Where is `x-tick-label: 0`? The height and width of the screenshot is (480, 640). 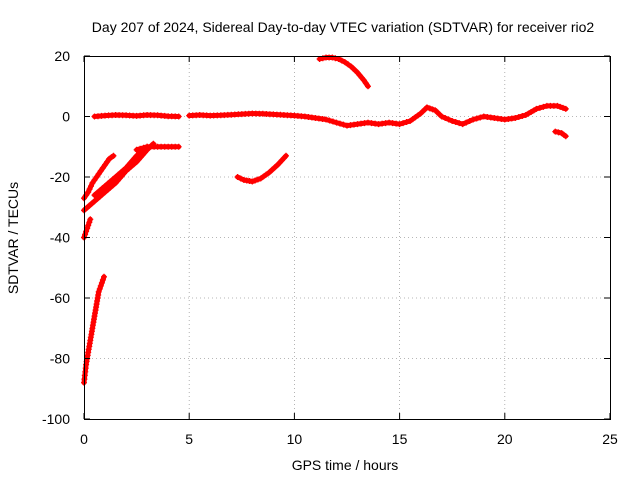 x-tick-label: 0 is located at coordinates (84, 439).